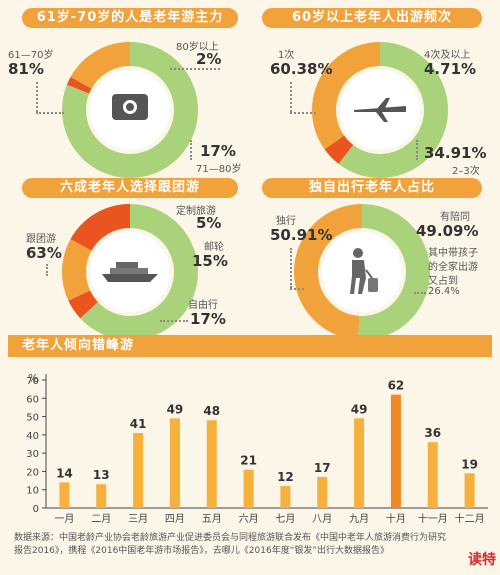 This screenshot has width=500, height=575. I want to click on y-axis-label: %, so click(33, 378).